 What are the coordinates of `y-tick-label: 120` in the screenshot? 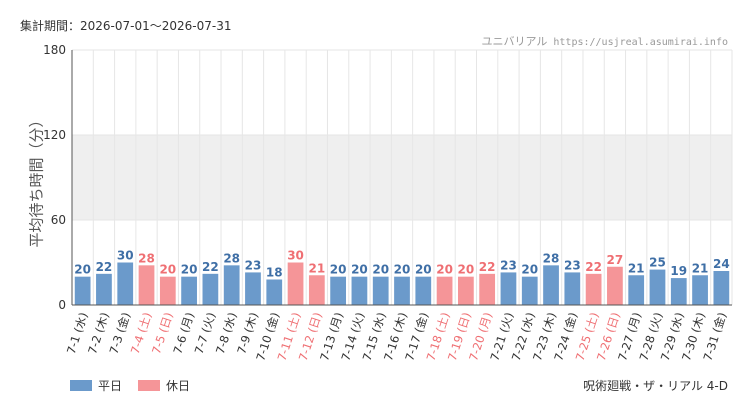 It's located at (54, 135).